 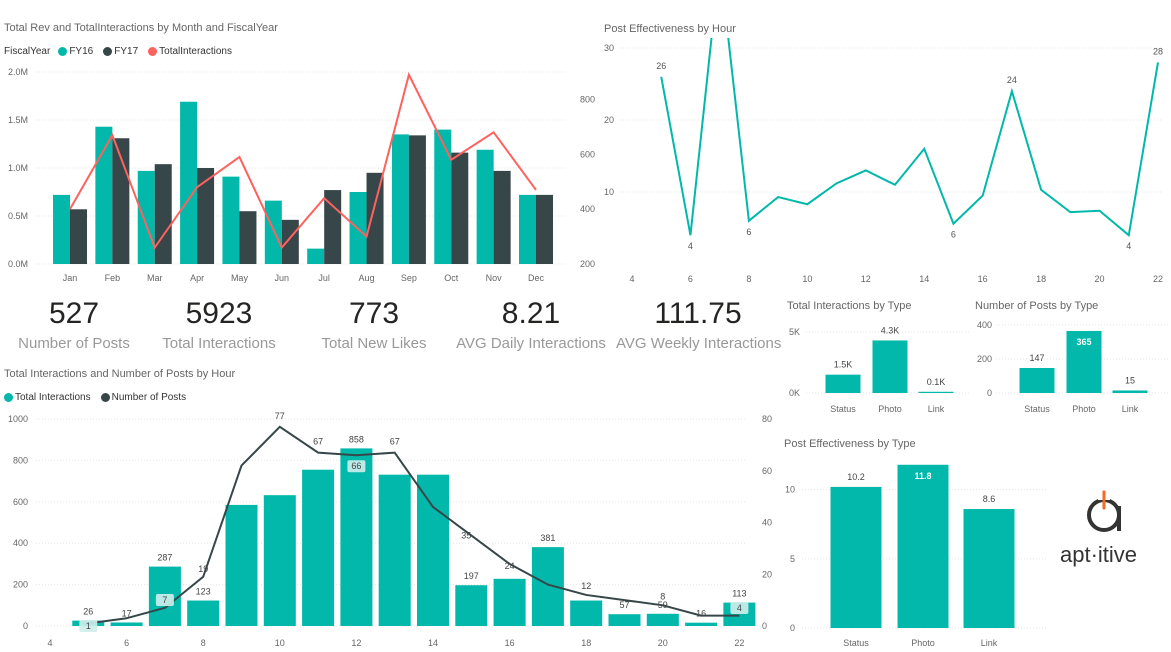 I want to click on line-data-label: 7, so click(x=164, y=600).